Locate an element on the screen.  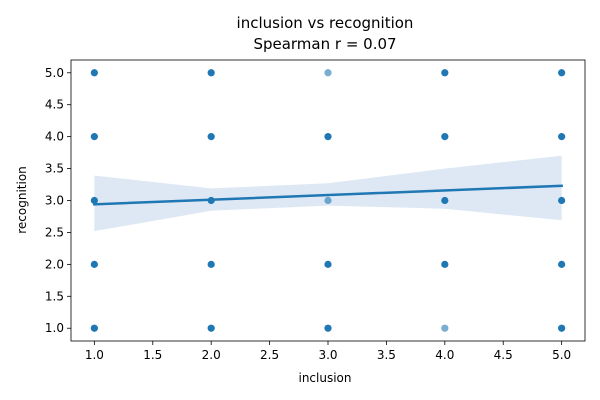
chart-subtitle: Spearman r = 0.07 is located at coordinates (324, 44).